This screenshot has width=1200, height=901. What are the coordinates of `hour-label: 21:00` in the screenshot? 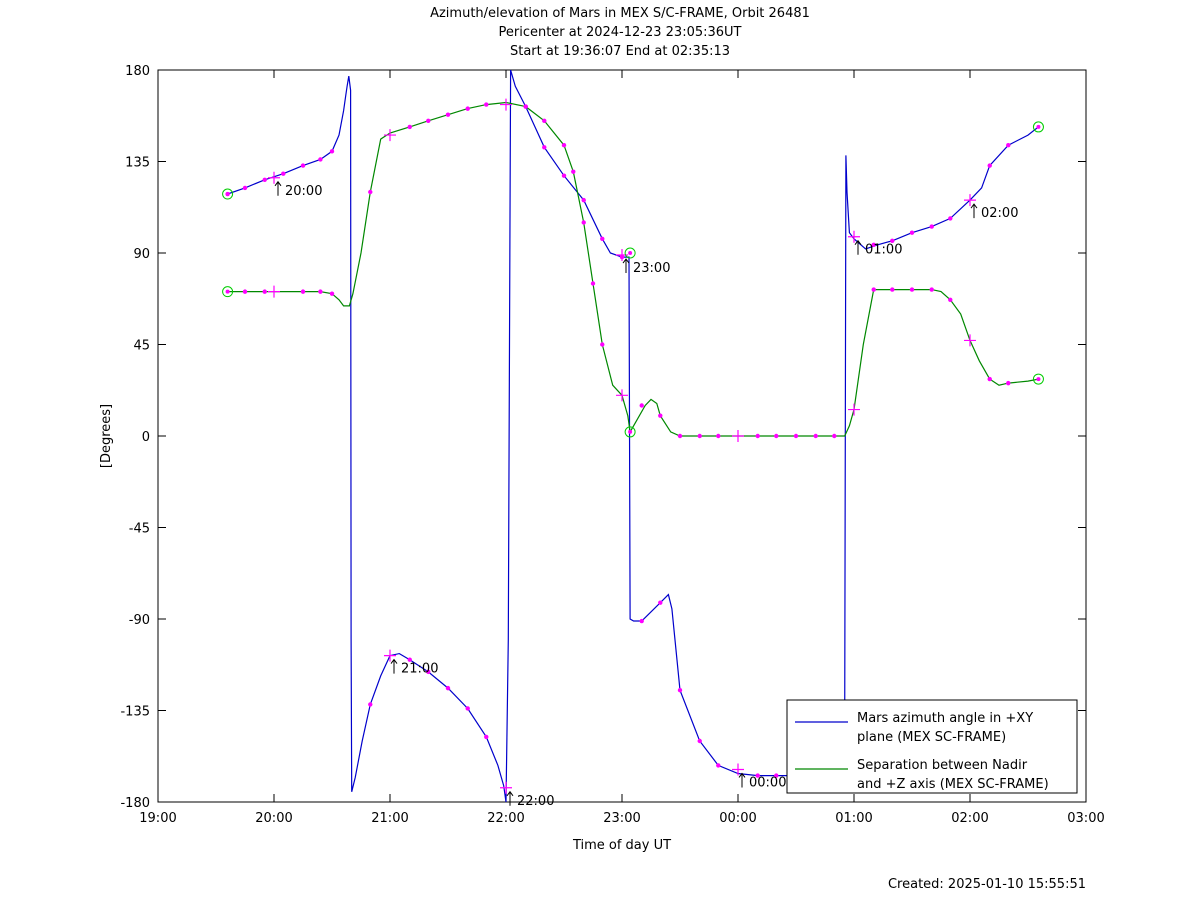 It's located at (419, 669).